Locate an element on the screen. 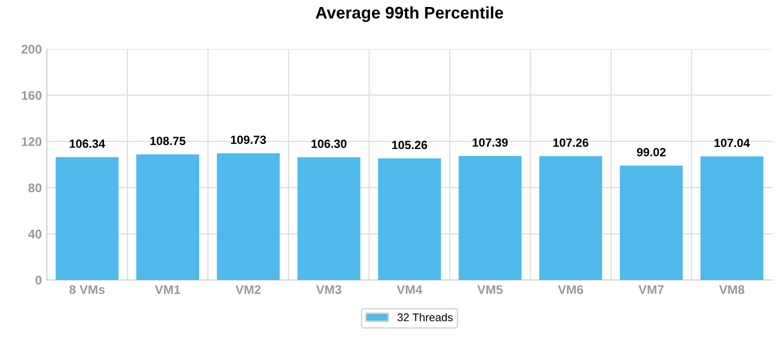 The height and width of the screenshot is (350, 780). x-tick-label: VM3 is located at coordinates (329, 289).